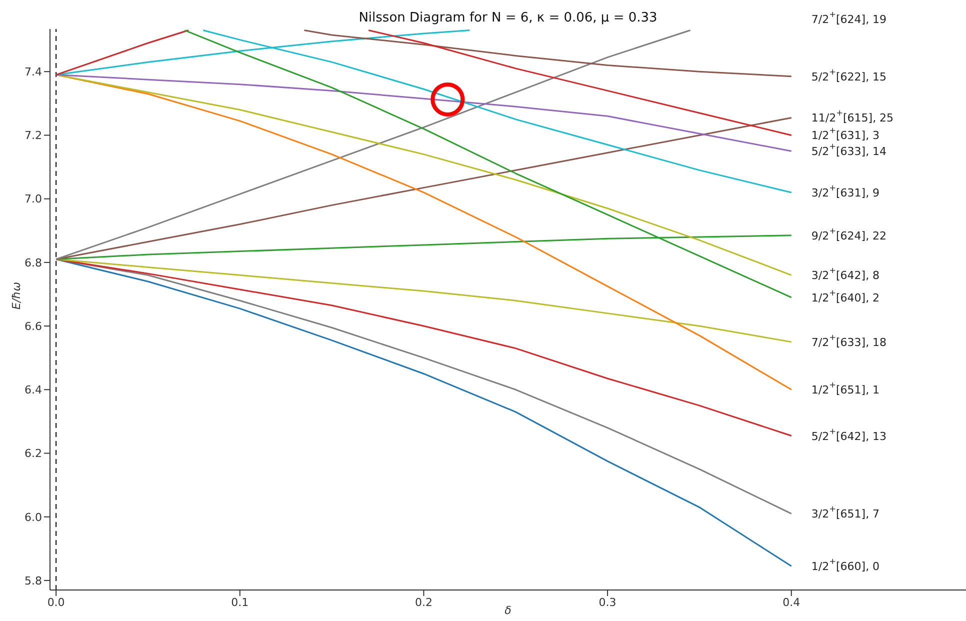 This screenshot has width=966, height=621. Describe the element at coordinates (845, 388) in the screenshot. I see `series-label: 1/2$^{+}$[651], 1` at that location.